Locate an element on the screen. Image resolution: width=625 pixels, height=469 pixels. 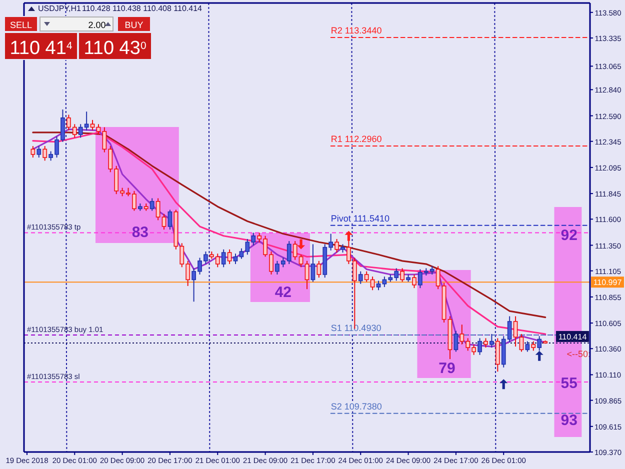
annotation: 93 is located at coordinates (569, 420).